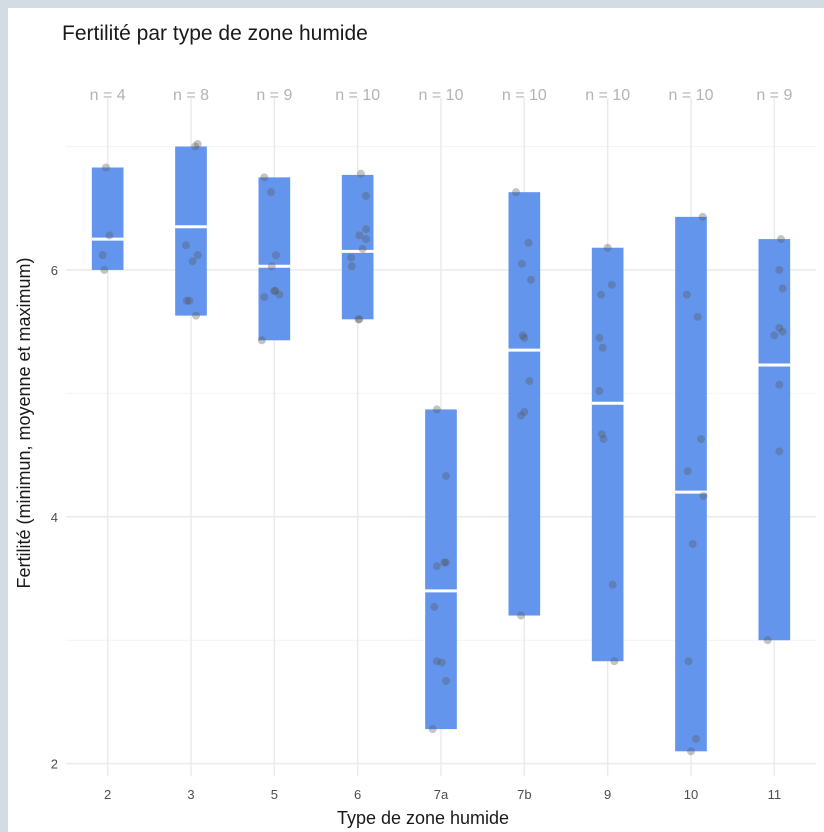 Image resolution: width=824 pixels, height=832 pixels. What do you see at coordinates (24, 422) in the screenshot?
I see `y-axis-title: Fertilité (minimun, moyenne et maximum)` at bounding box center [24, 422].